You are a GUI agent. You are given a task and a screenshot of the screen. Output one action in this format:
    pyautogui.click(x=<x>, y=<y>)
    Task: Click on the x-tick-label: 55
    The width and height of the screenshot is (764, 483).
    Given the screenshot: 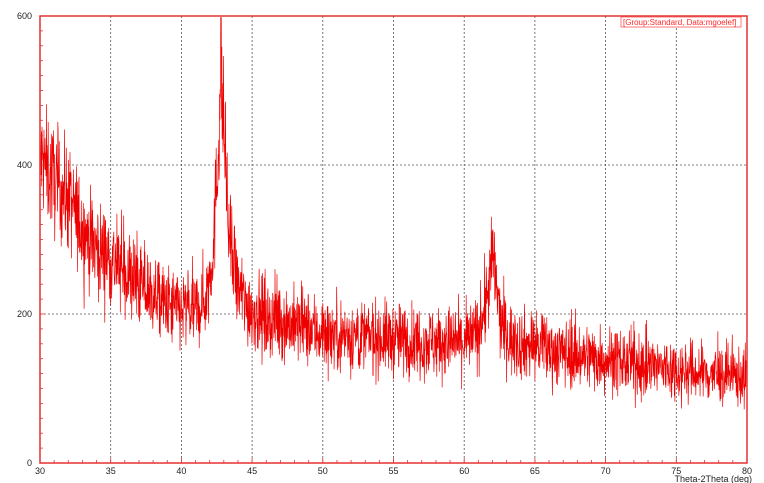 What is the action you would take?
    pyautogui.click(x=393, y=471)
    